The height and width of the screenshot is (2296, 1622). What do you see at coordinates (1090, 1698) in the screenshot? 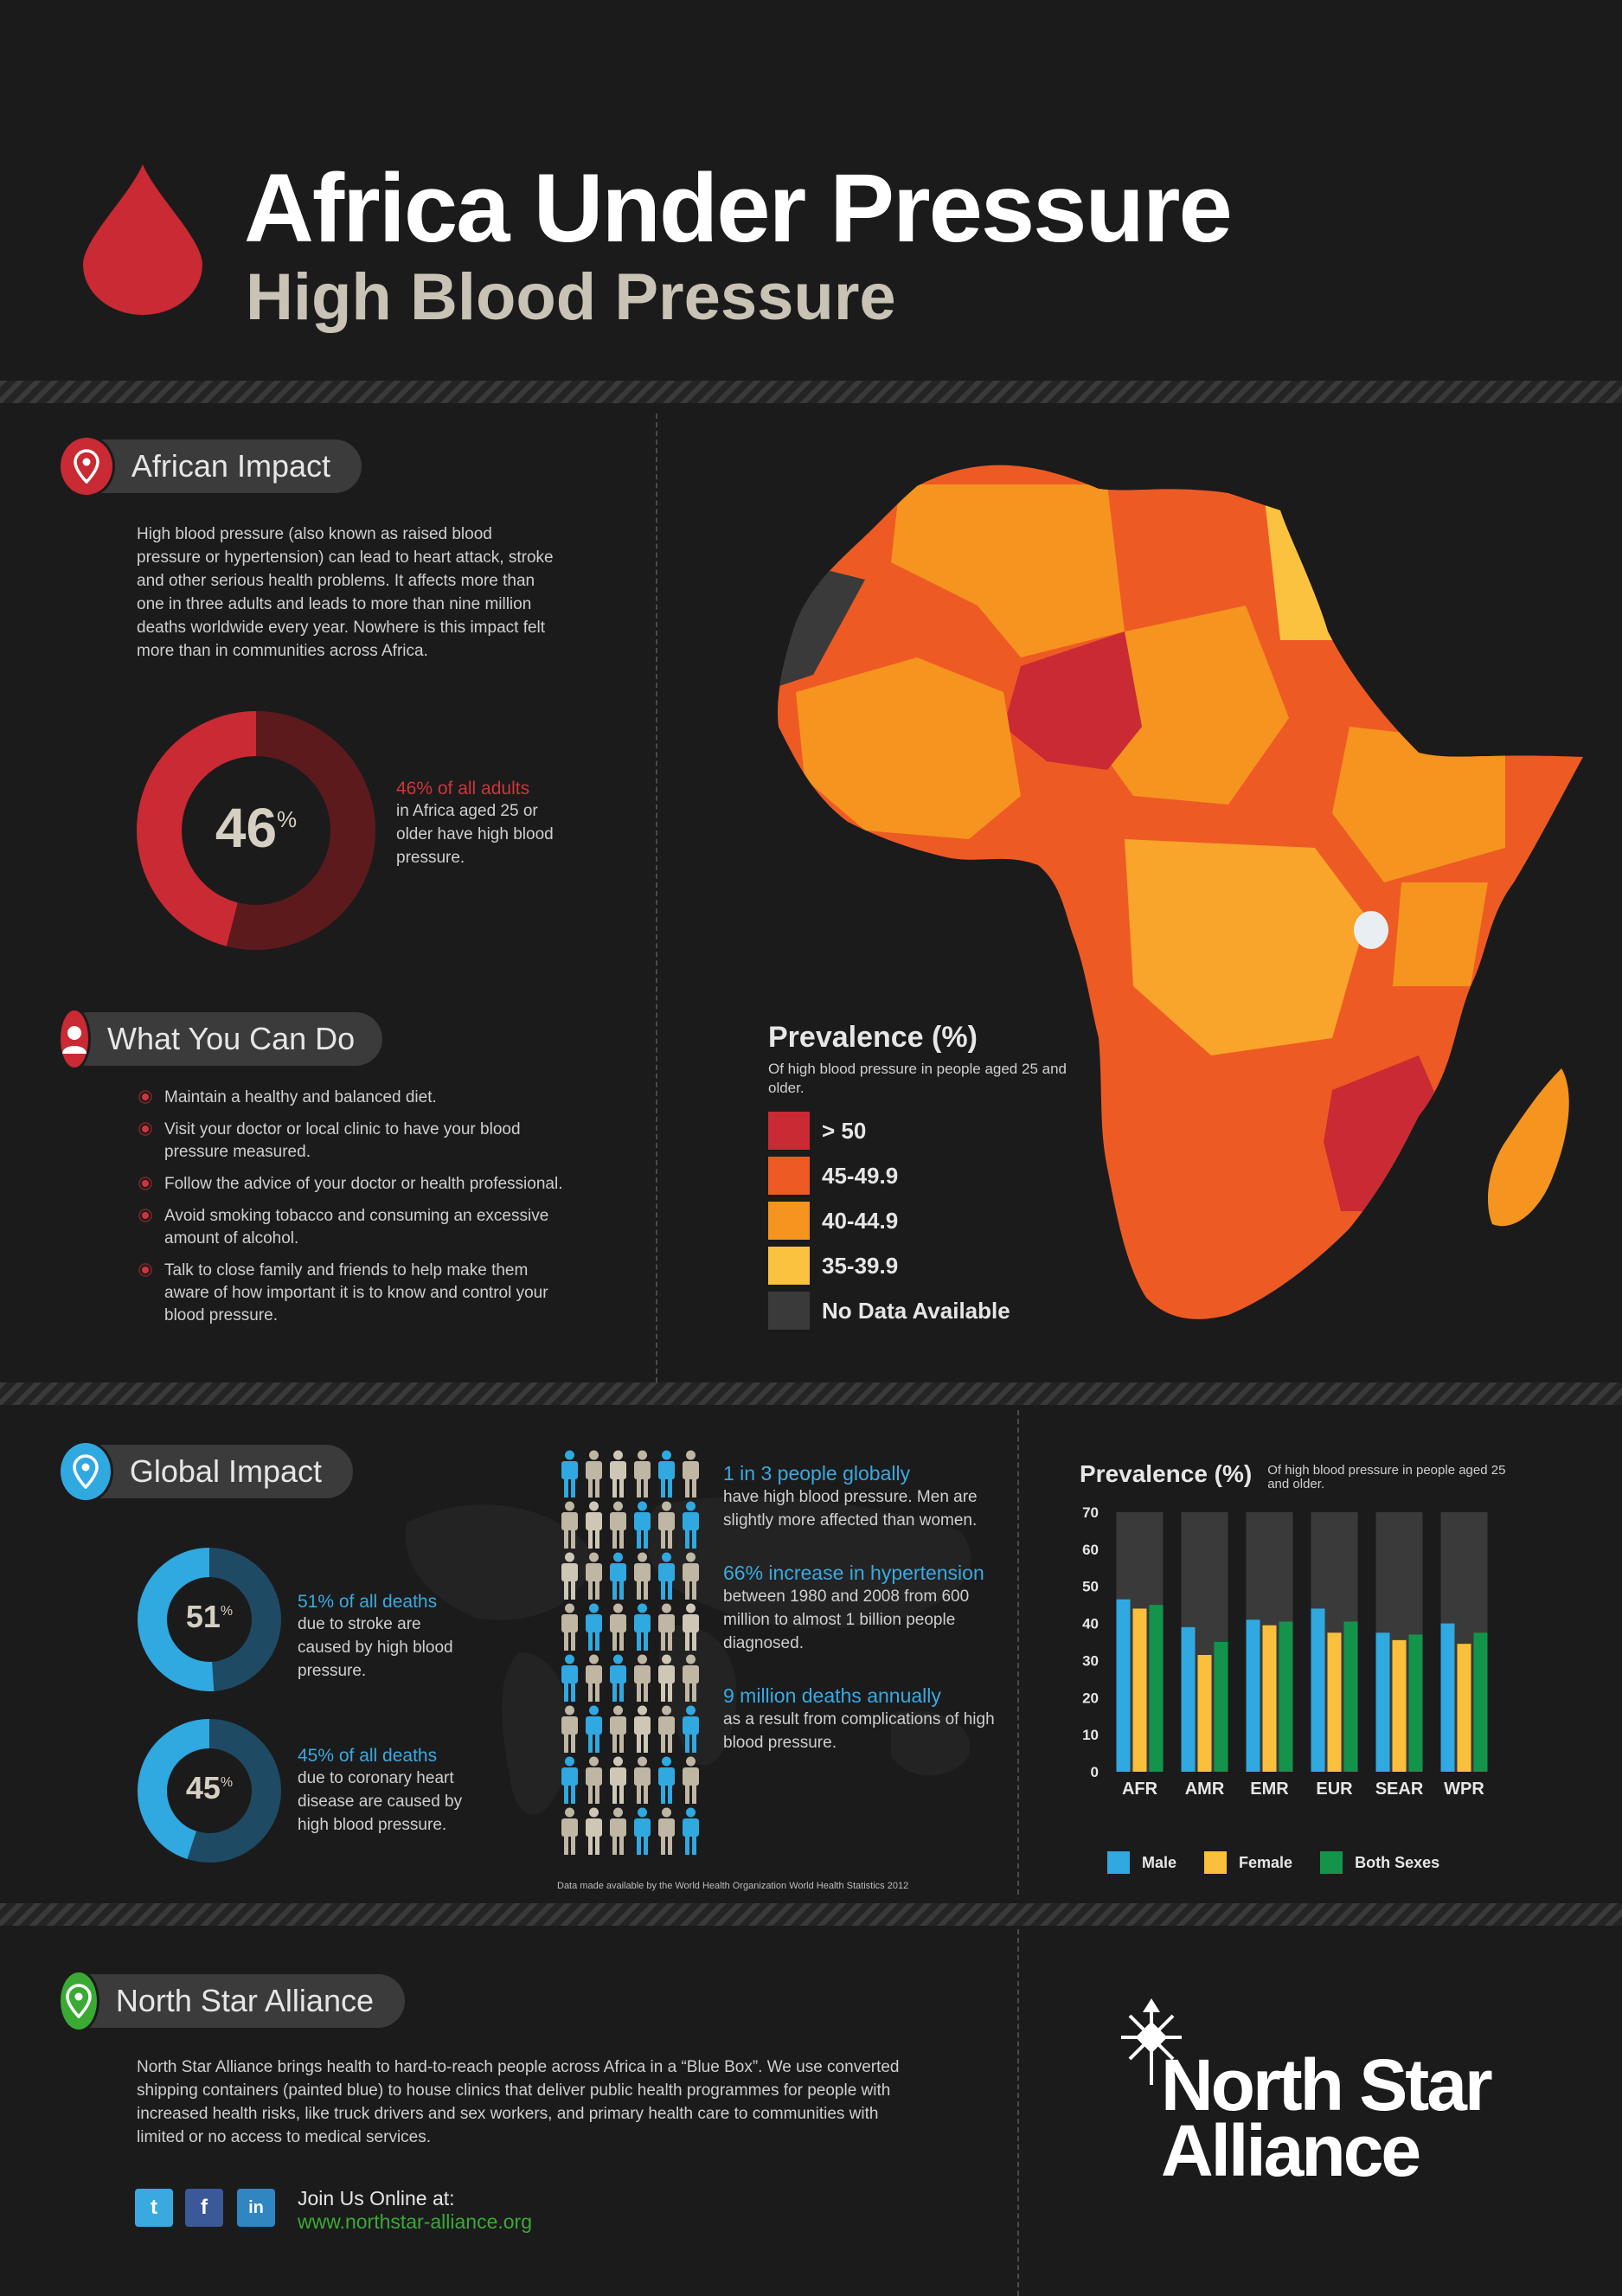
I see `y-tick-label: 20` at bounding box center [1090, 1698].